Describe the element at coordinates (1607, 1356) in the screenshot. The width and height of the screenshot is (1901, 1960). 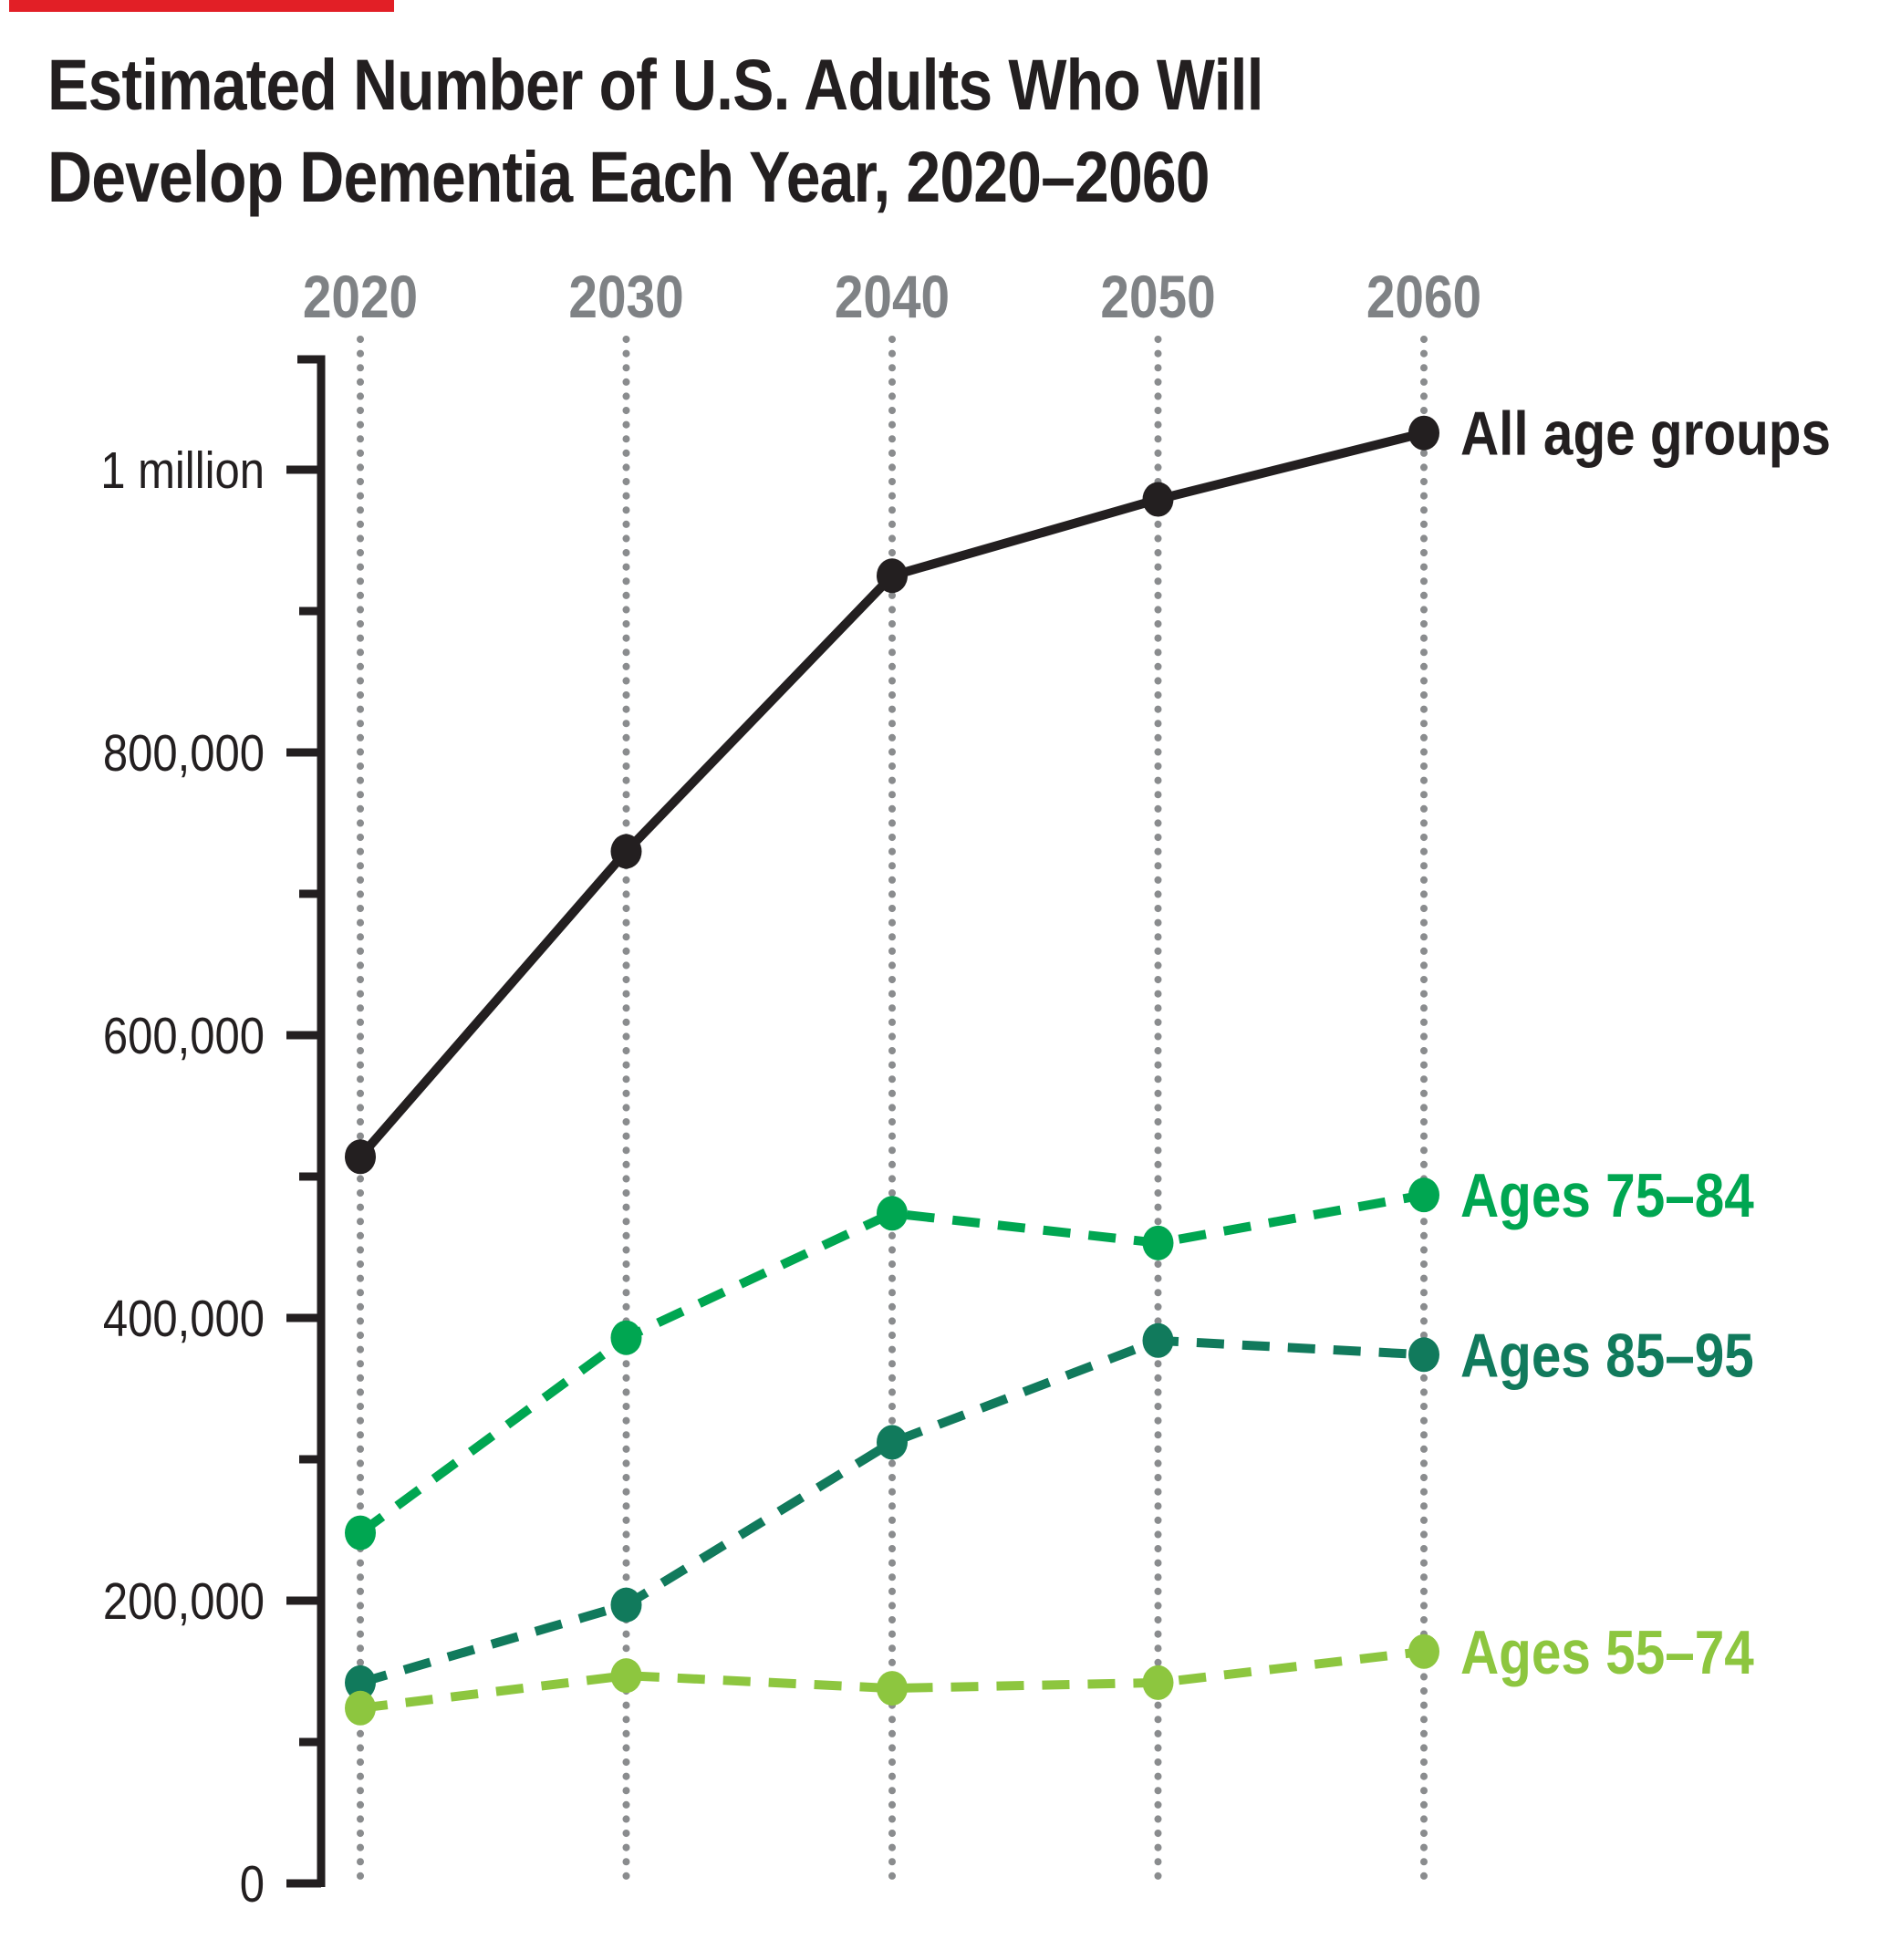
I see `series-label-ages-85-95: Ages 85–95` at that location.